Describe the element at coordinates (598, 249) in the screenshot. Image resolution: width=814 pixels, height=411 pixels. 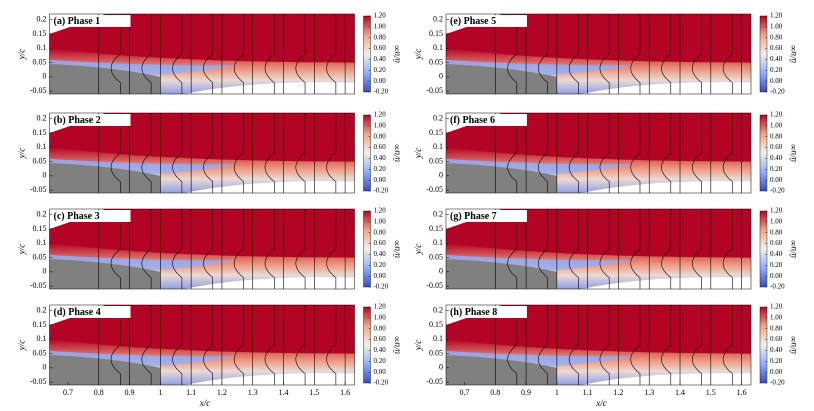
I see `frame` at that location.